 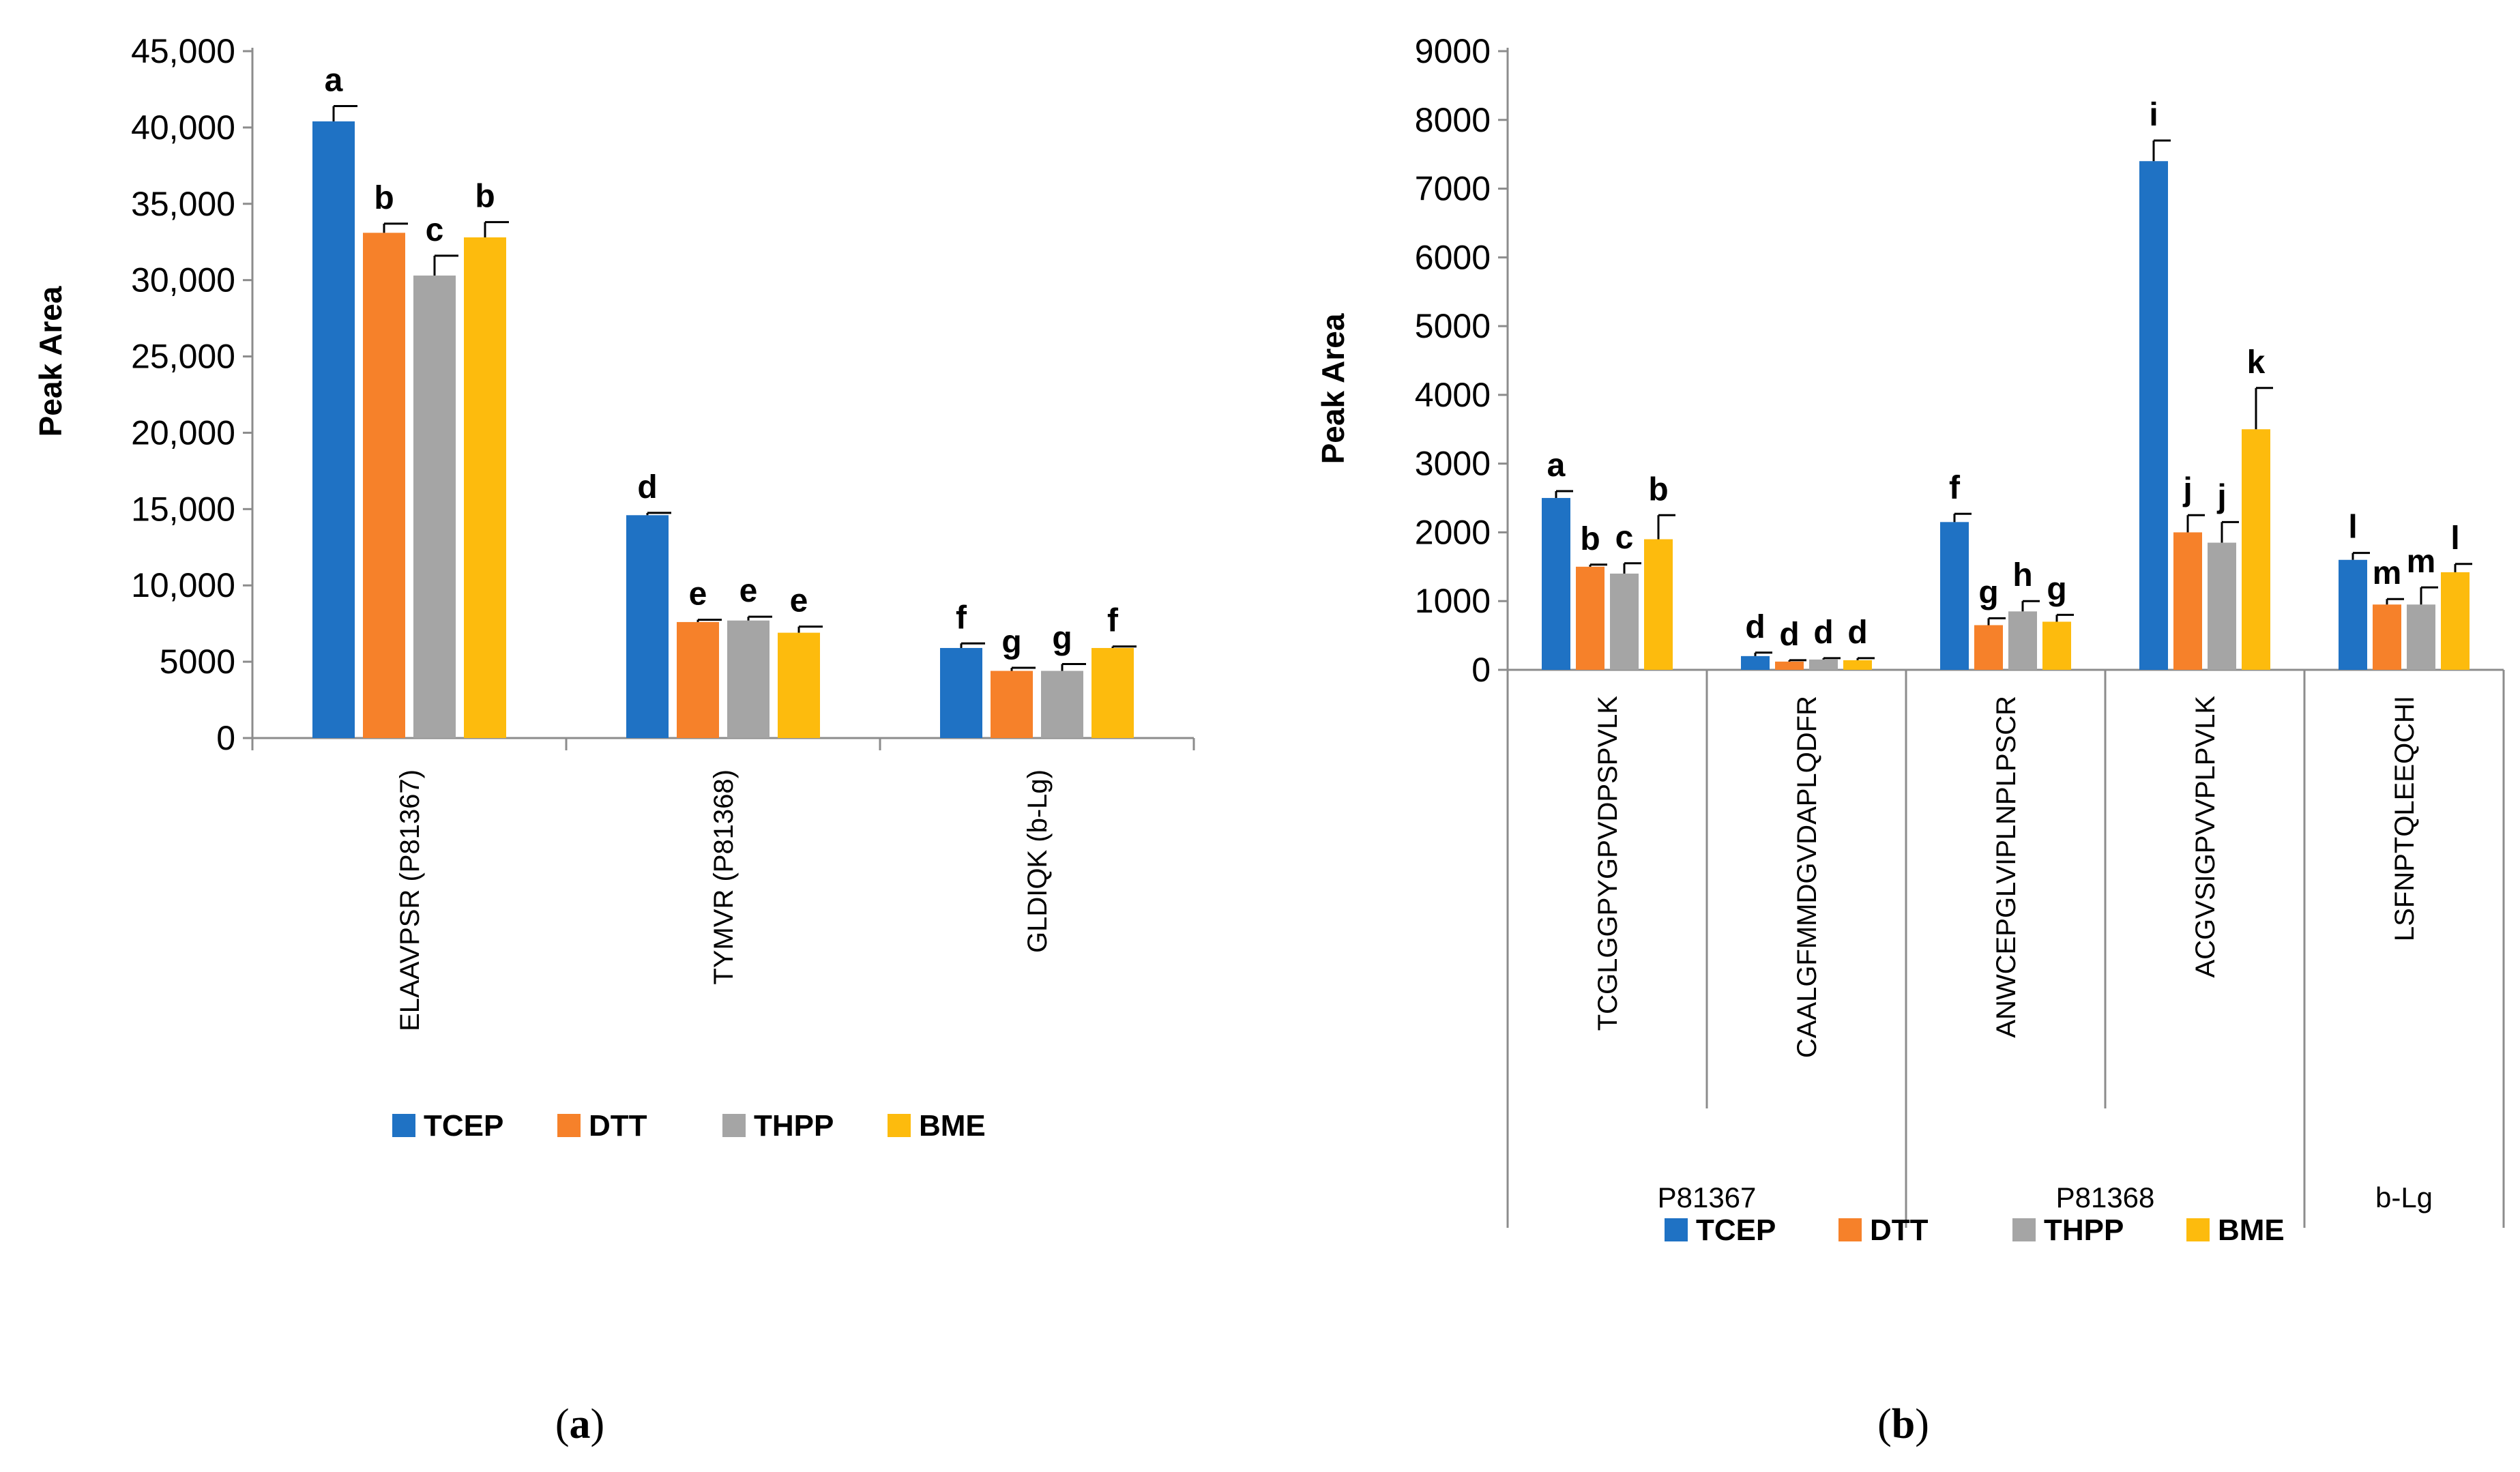 What do you see at coordinates (618, 1126) in the screenshot?
I see `panel-a-legend-label-dtt: DTT` at bounding box center [618, 1126].